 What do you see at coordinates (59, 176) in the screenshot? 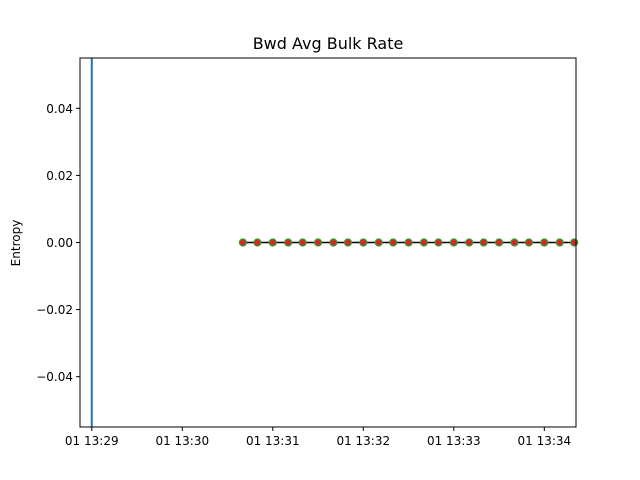
I see `y-tick-label: 0.02` at bounding box center [59, 176].